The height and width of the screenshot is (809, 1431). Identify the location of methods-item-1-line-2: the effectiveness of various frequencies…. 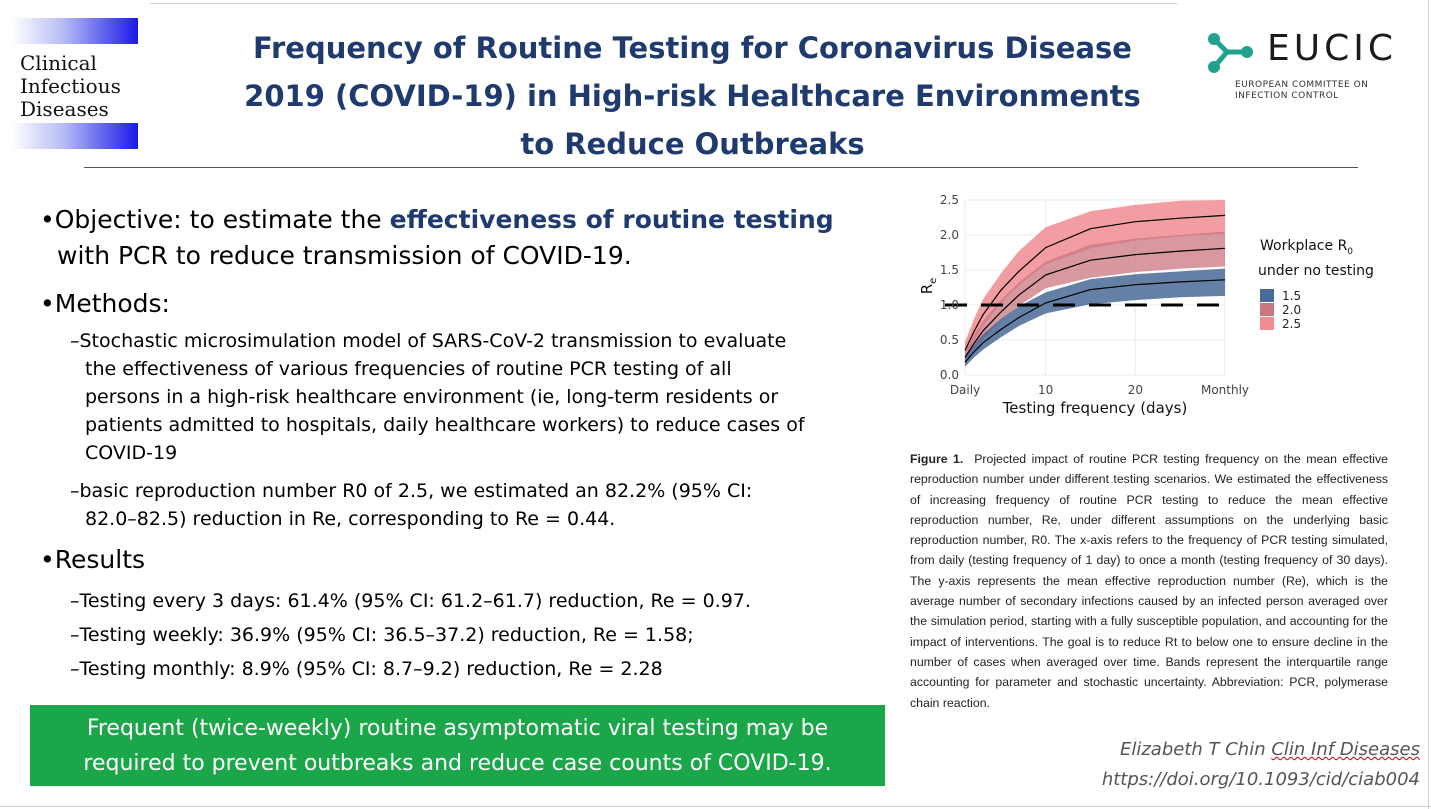
(408, 369).